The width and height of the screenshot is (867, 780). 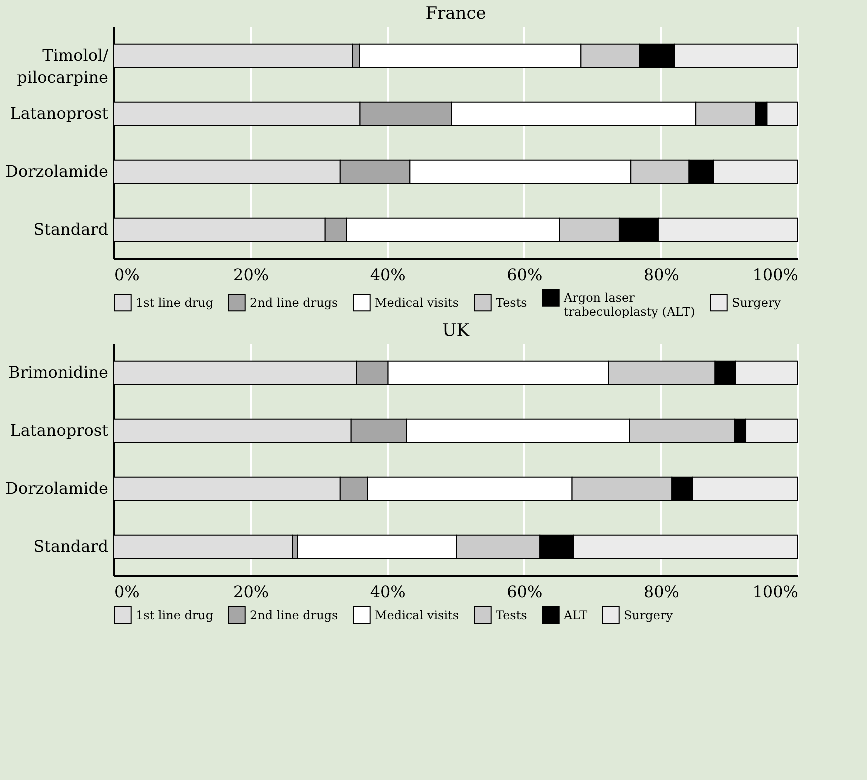 What do you see at coordinates (456, 14) in the screenshot?
I see `chart-title: France` at bounding box center [456, 14].